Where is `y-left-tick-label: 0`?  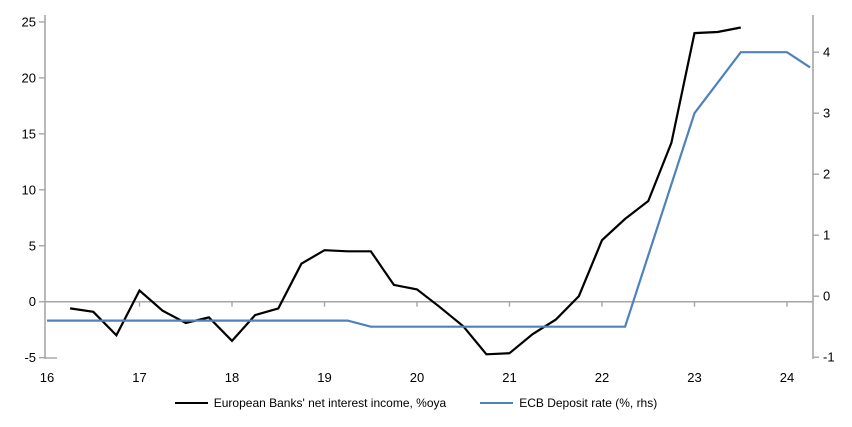
y-left-tick-label: 0 is located at coordinates (32, 301).